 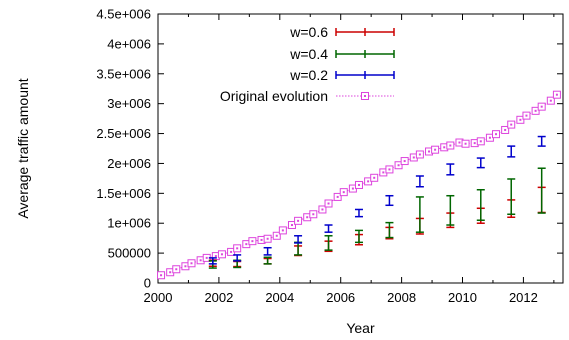 I want to click on x-tick-label: 2002, so click(x=218, y=297).